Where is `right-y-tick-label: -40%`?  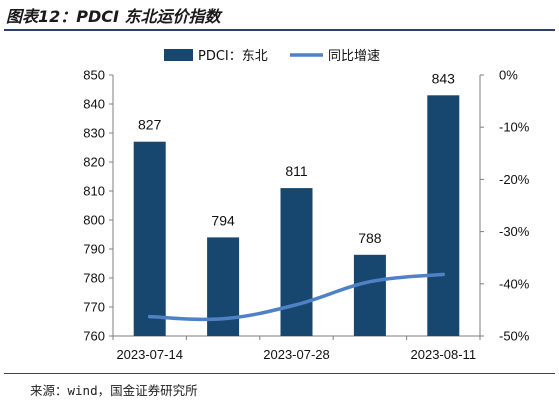 right-y-tick-label: -40% is located at coordinates (514, 283).